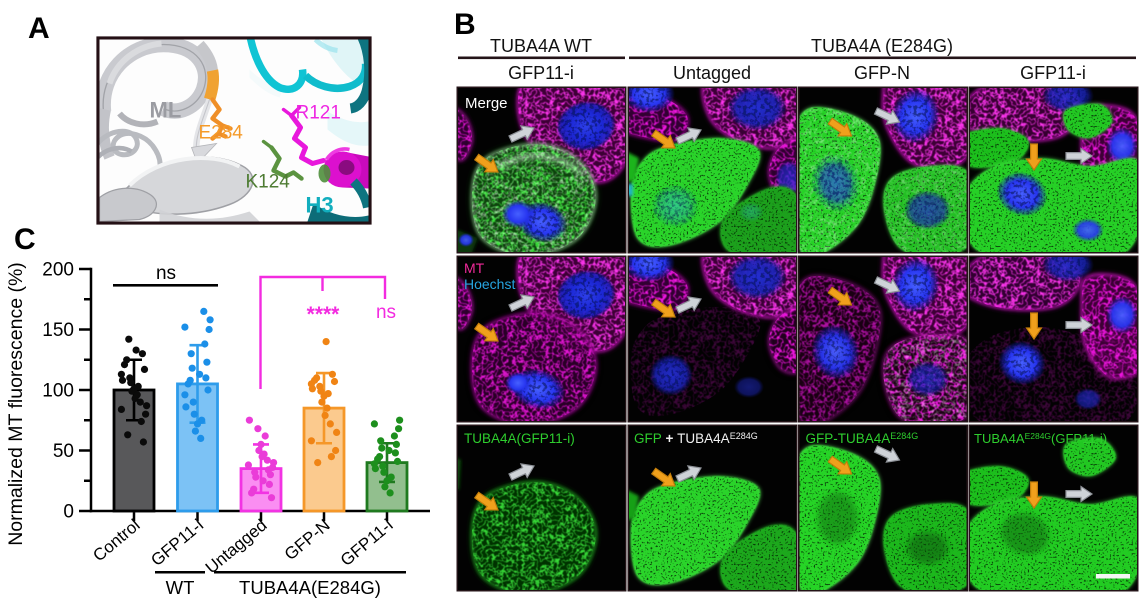  What do you see at coordinates (268, 182) in the screenshot?
I see `svg-text: K124` at bounding box center [268, 182].